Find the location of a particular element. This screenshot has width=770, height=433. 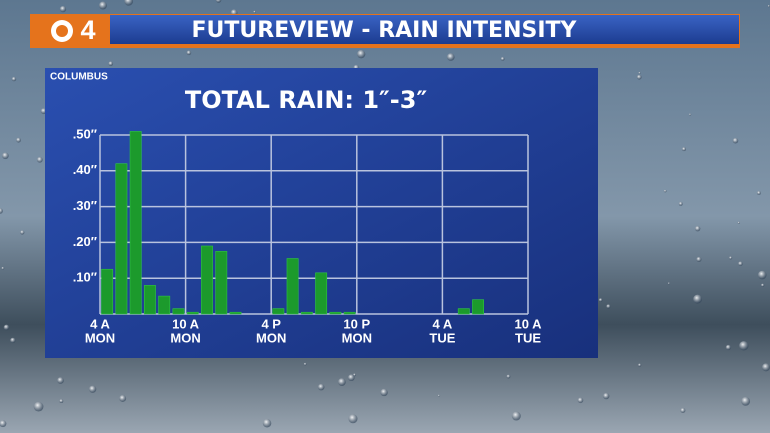

y-tick-label: .20″ is located at coordinates (85, 241).